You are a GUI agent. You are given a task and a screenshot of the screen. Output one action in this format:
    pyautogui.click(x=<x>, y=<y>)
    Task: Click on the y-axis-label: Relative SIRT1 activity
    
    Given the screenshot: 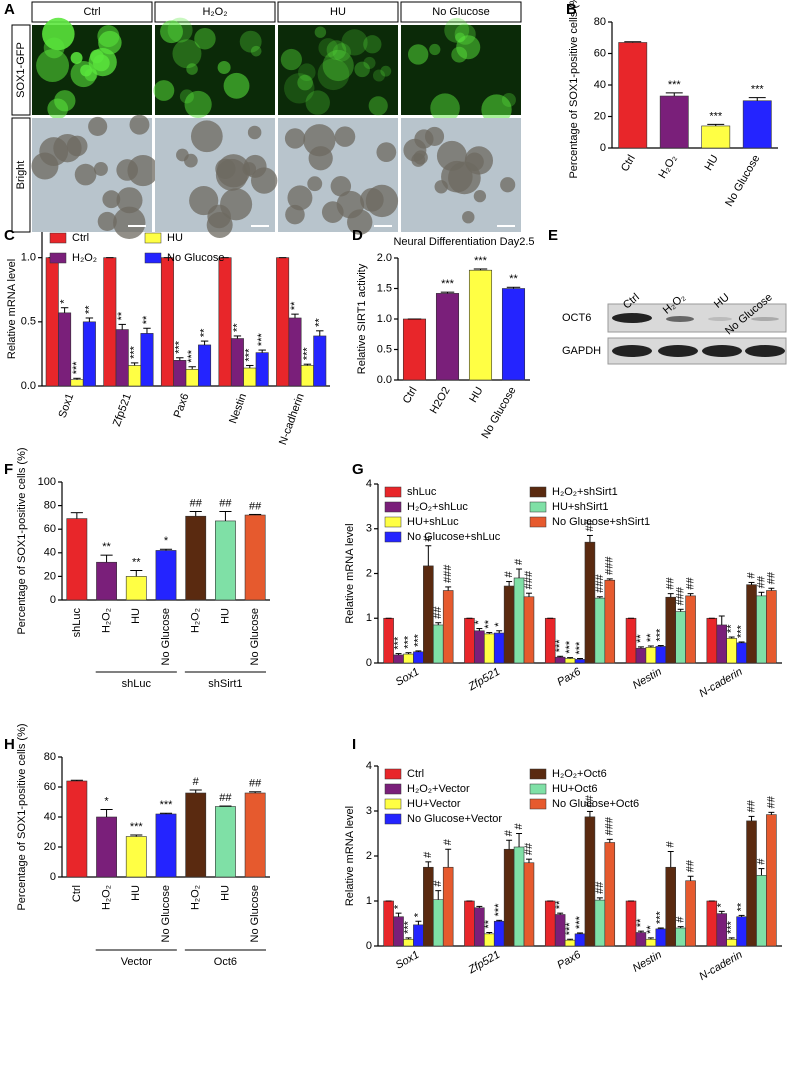 What is the action you would take?
    pyautogui.click(x=362, y=318)
    